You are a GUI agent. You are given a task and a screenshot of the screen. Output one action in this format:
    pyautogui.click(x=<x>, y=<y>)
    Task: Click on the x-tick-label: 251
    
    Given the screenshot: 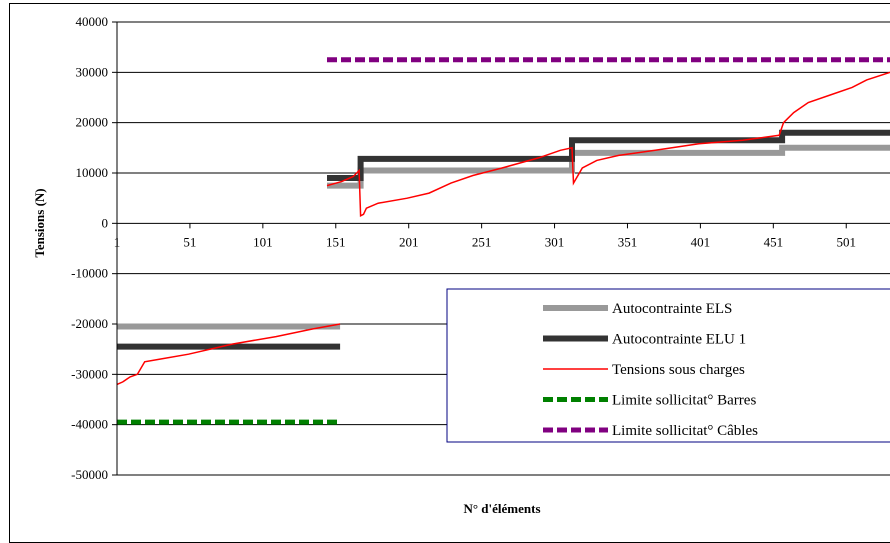 What is the action you would take?
    pyautogui.click(x=482, y=241)
    